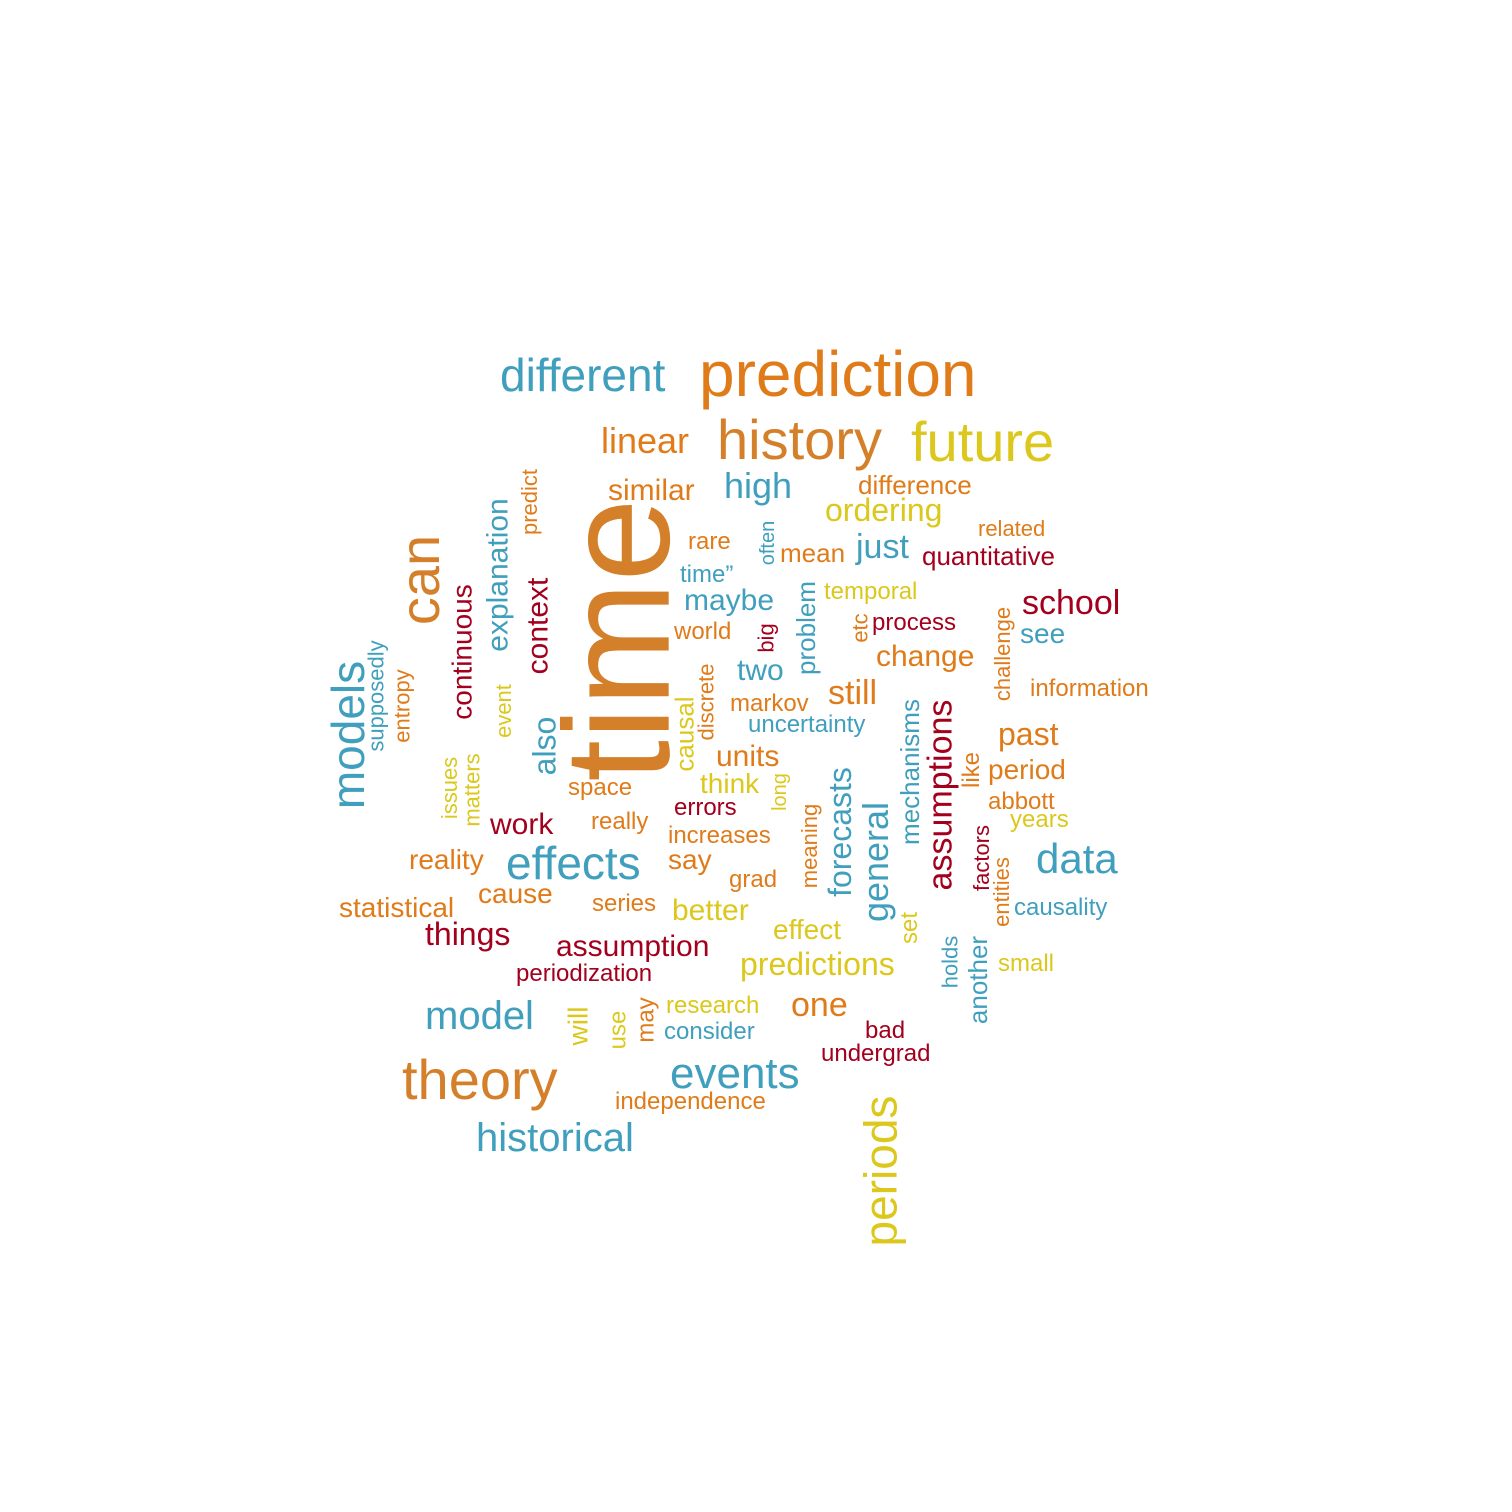 This screenshot has width=1512, height=1512. I want to click on word-see: see, so click(1043, 633).